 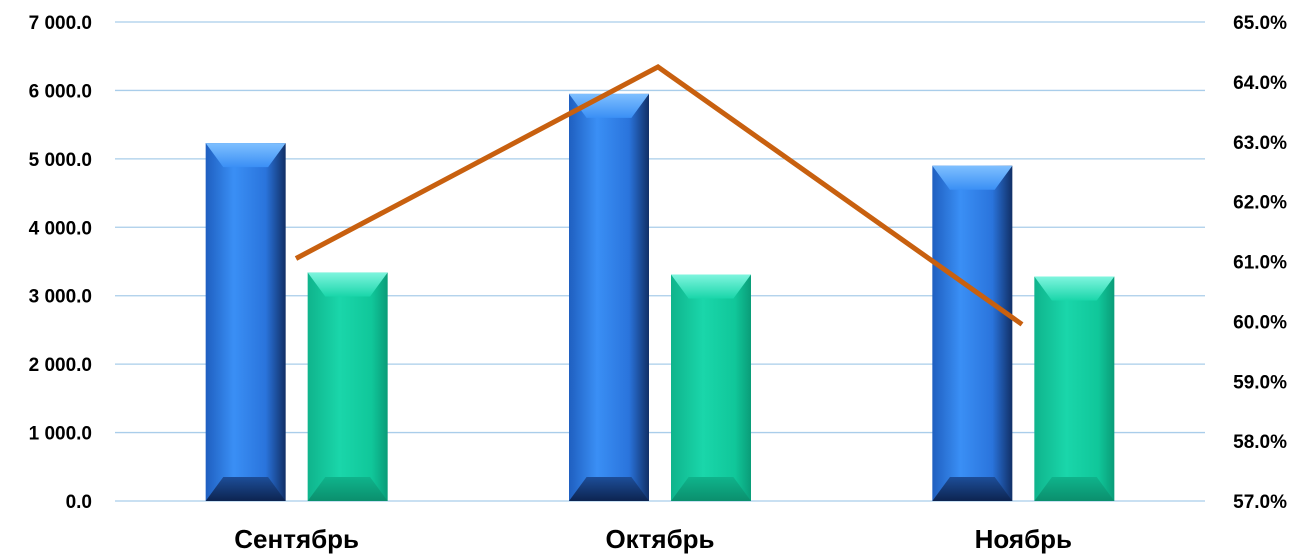 What do you see at coordinates (296, 539) in the screenshot?
I see `x-category-label: Сентябрь` at bounding box center [296, 539].